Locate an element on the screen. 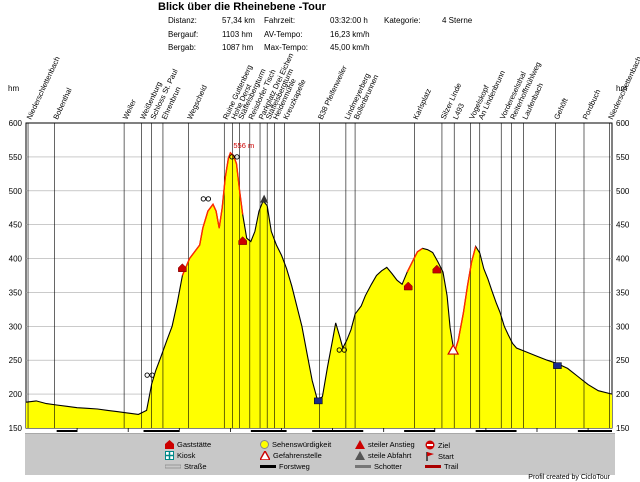 The image size is (640, 482). legend-item-strasse: Straße is located at coordinates (186, 466).